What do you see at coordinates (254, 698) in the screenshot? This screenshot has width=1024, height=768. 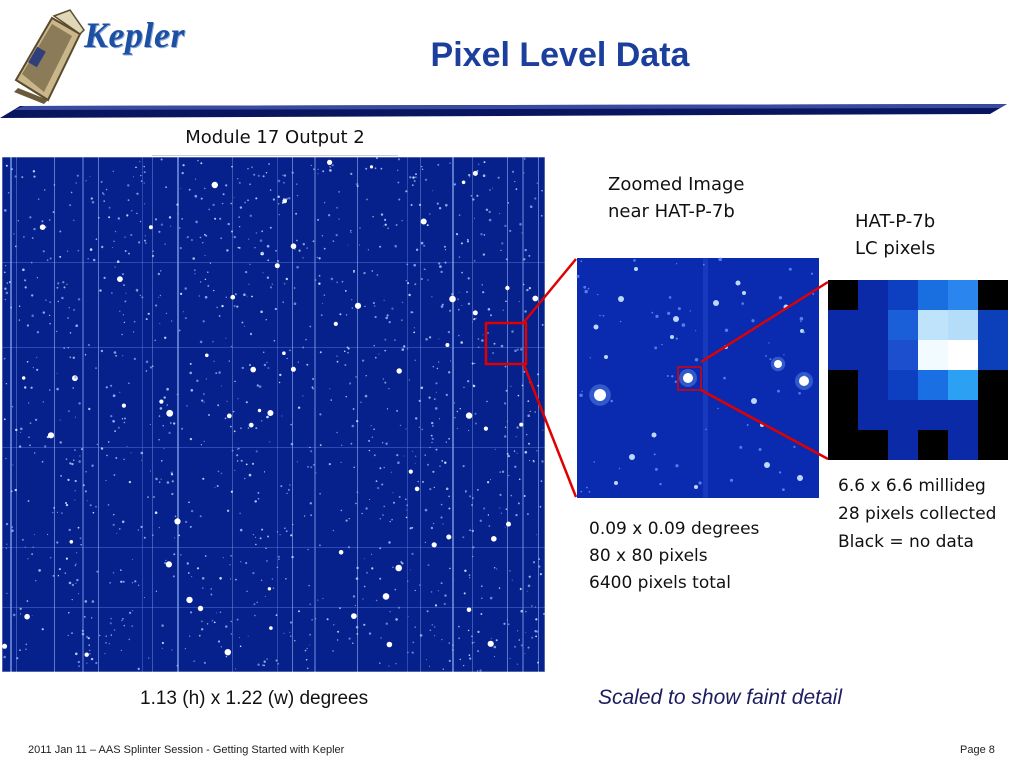 I see `field-dimensions-caption: 1.13 (h) x 1.22 (w) degrees` at bounding box center [254, 698].